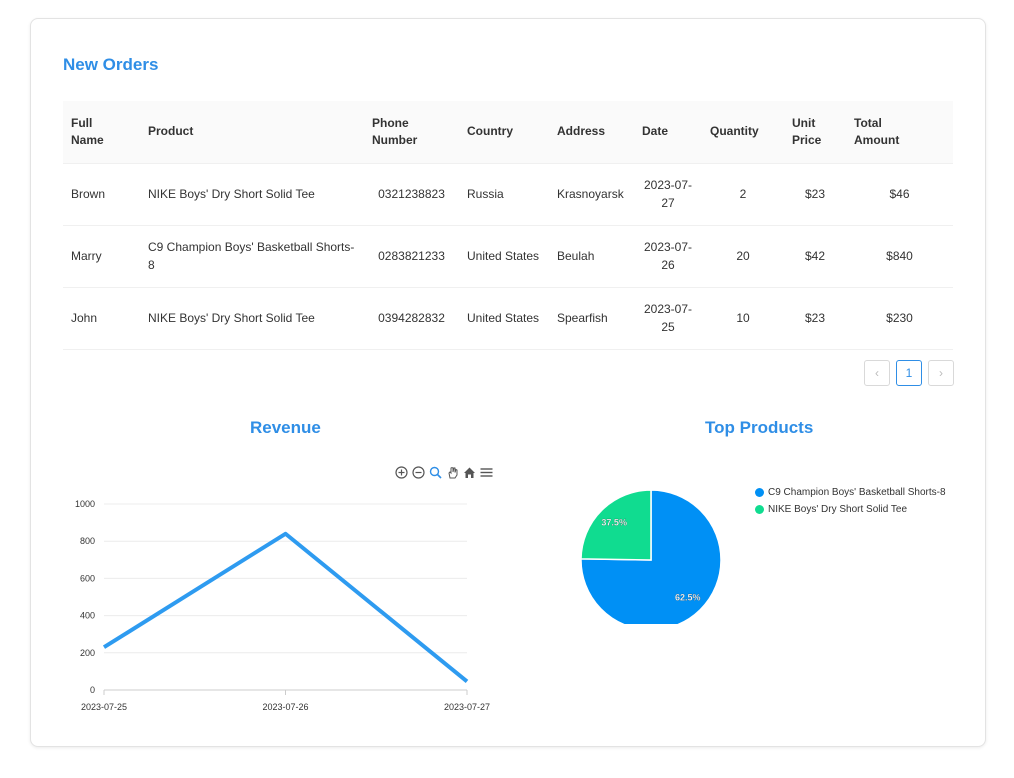 The width and height of the screenshot is (1014, 778). Describe the element at coordinates (252, 256) in the screenshot. I see `cell-product: C9 Champion Boys' Basketball Shorts-8` at that location.